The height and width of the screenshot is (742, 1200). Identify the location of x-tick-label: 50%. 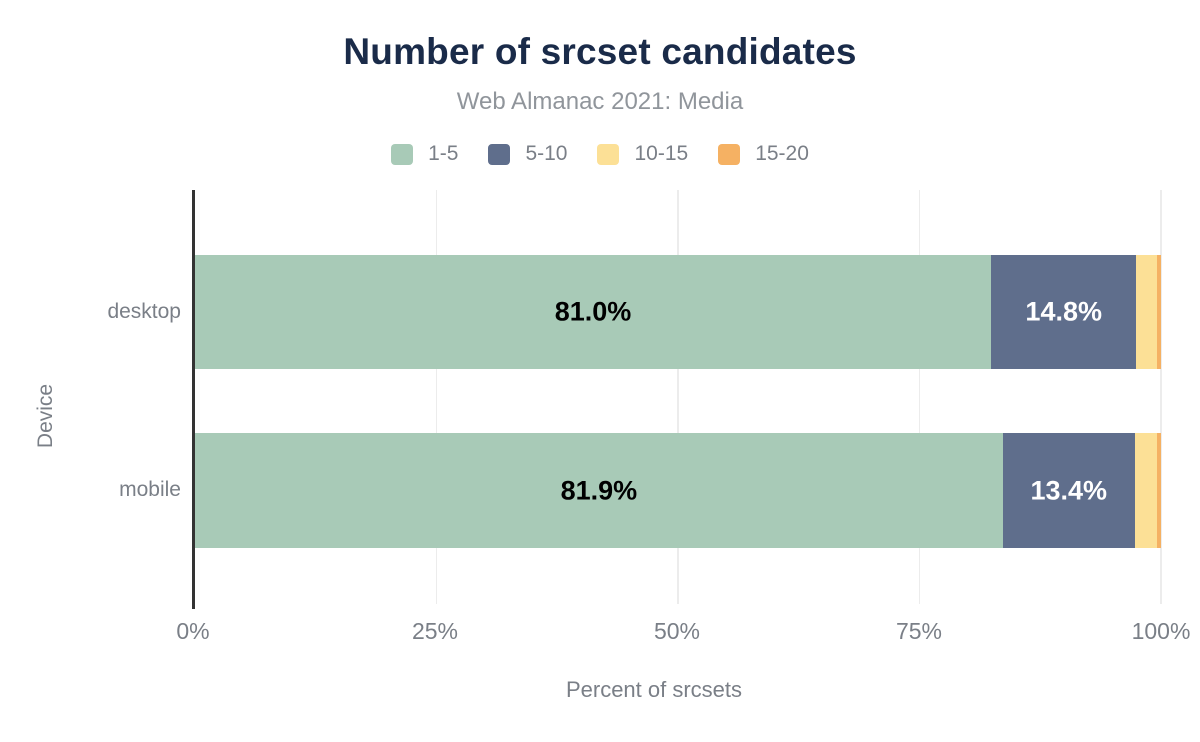
(677, 631).